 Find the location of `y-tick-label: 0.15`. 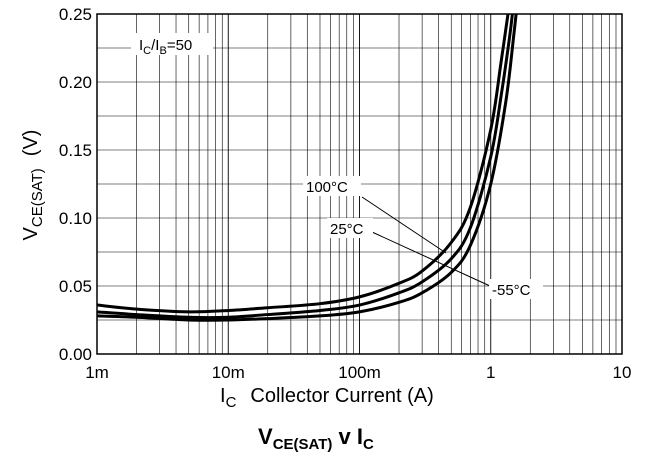

y-tick-label: 0.15 is located at coordinates (75, 150).